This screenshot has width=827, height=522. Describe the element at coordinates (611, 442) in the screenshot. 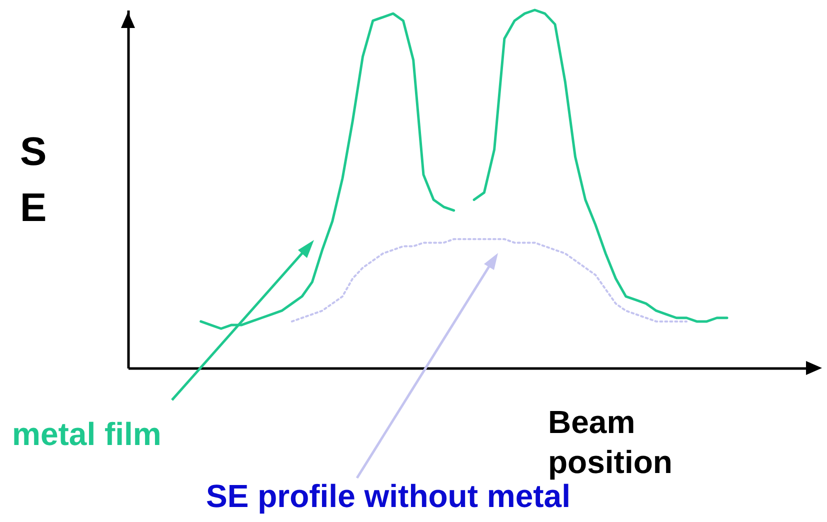

I see `x-axis-title: Beam position` at that location.